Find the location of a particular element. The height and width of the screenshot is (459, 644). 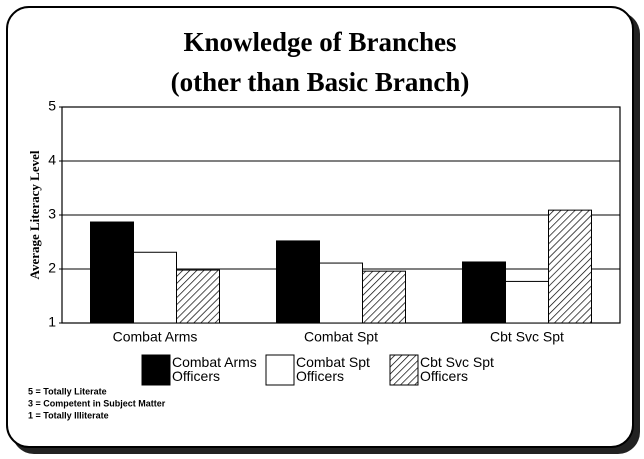

y-tick-label: 4 is located at coordinates (52, 160).